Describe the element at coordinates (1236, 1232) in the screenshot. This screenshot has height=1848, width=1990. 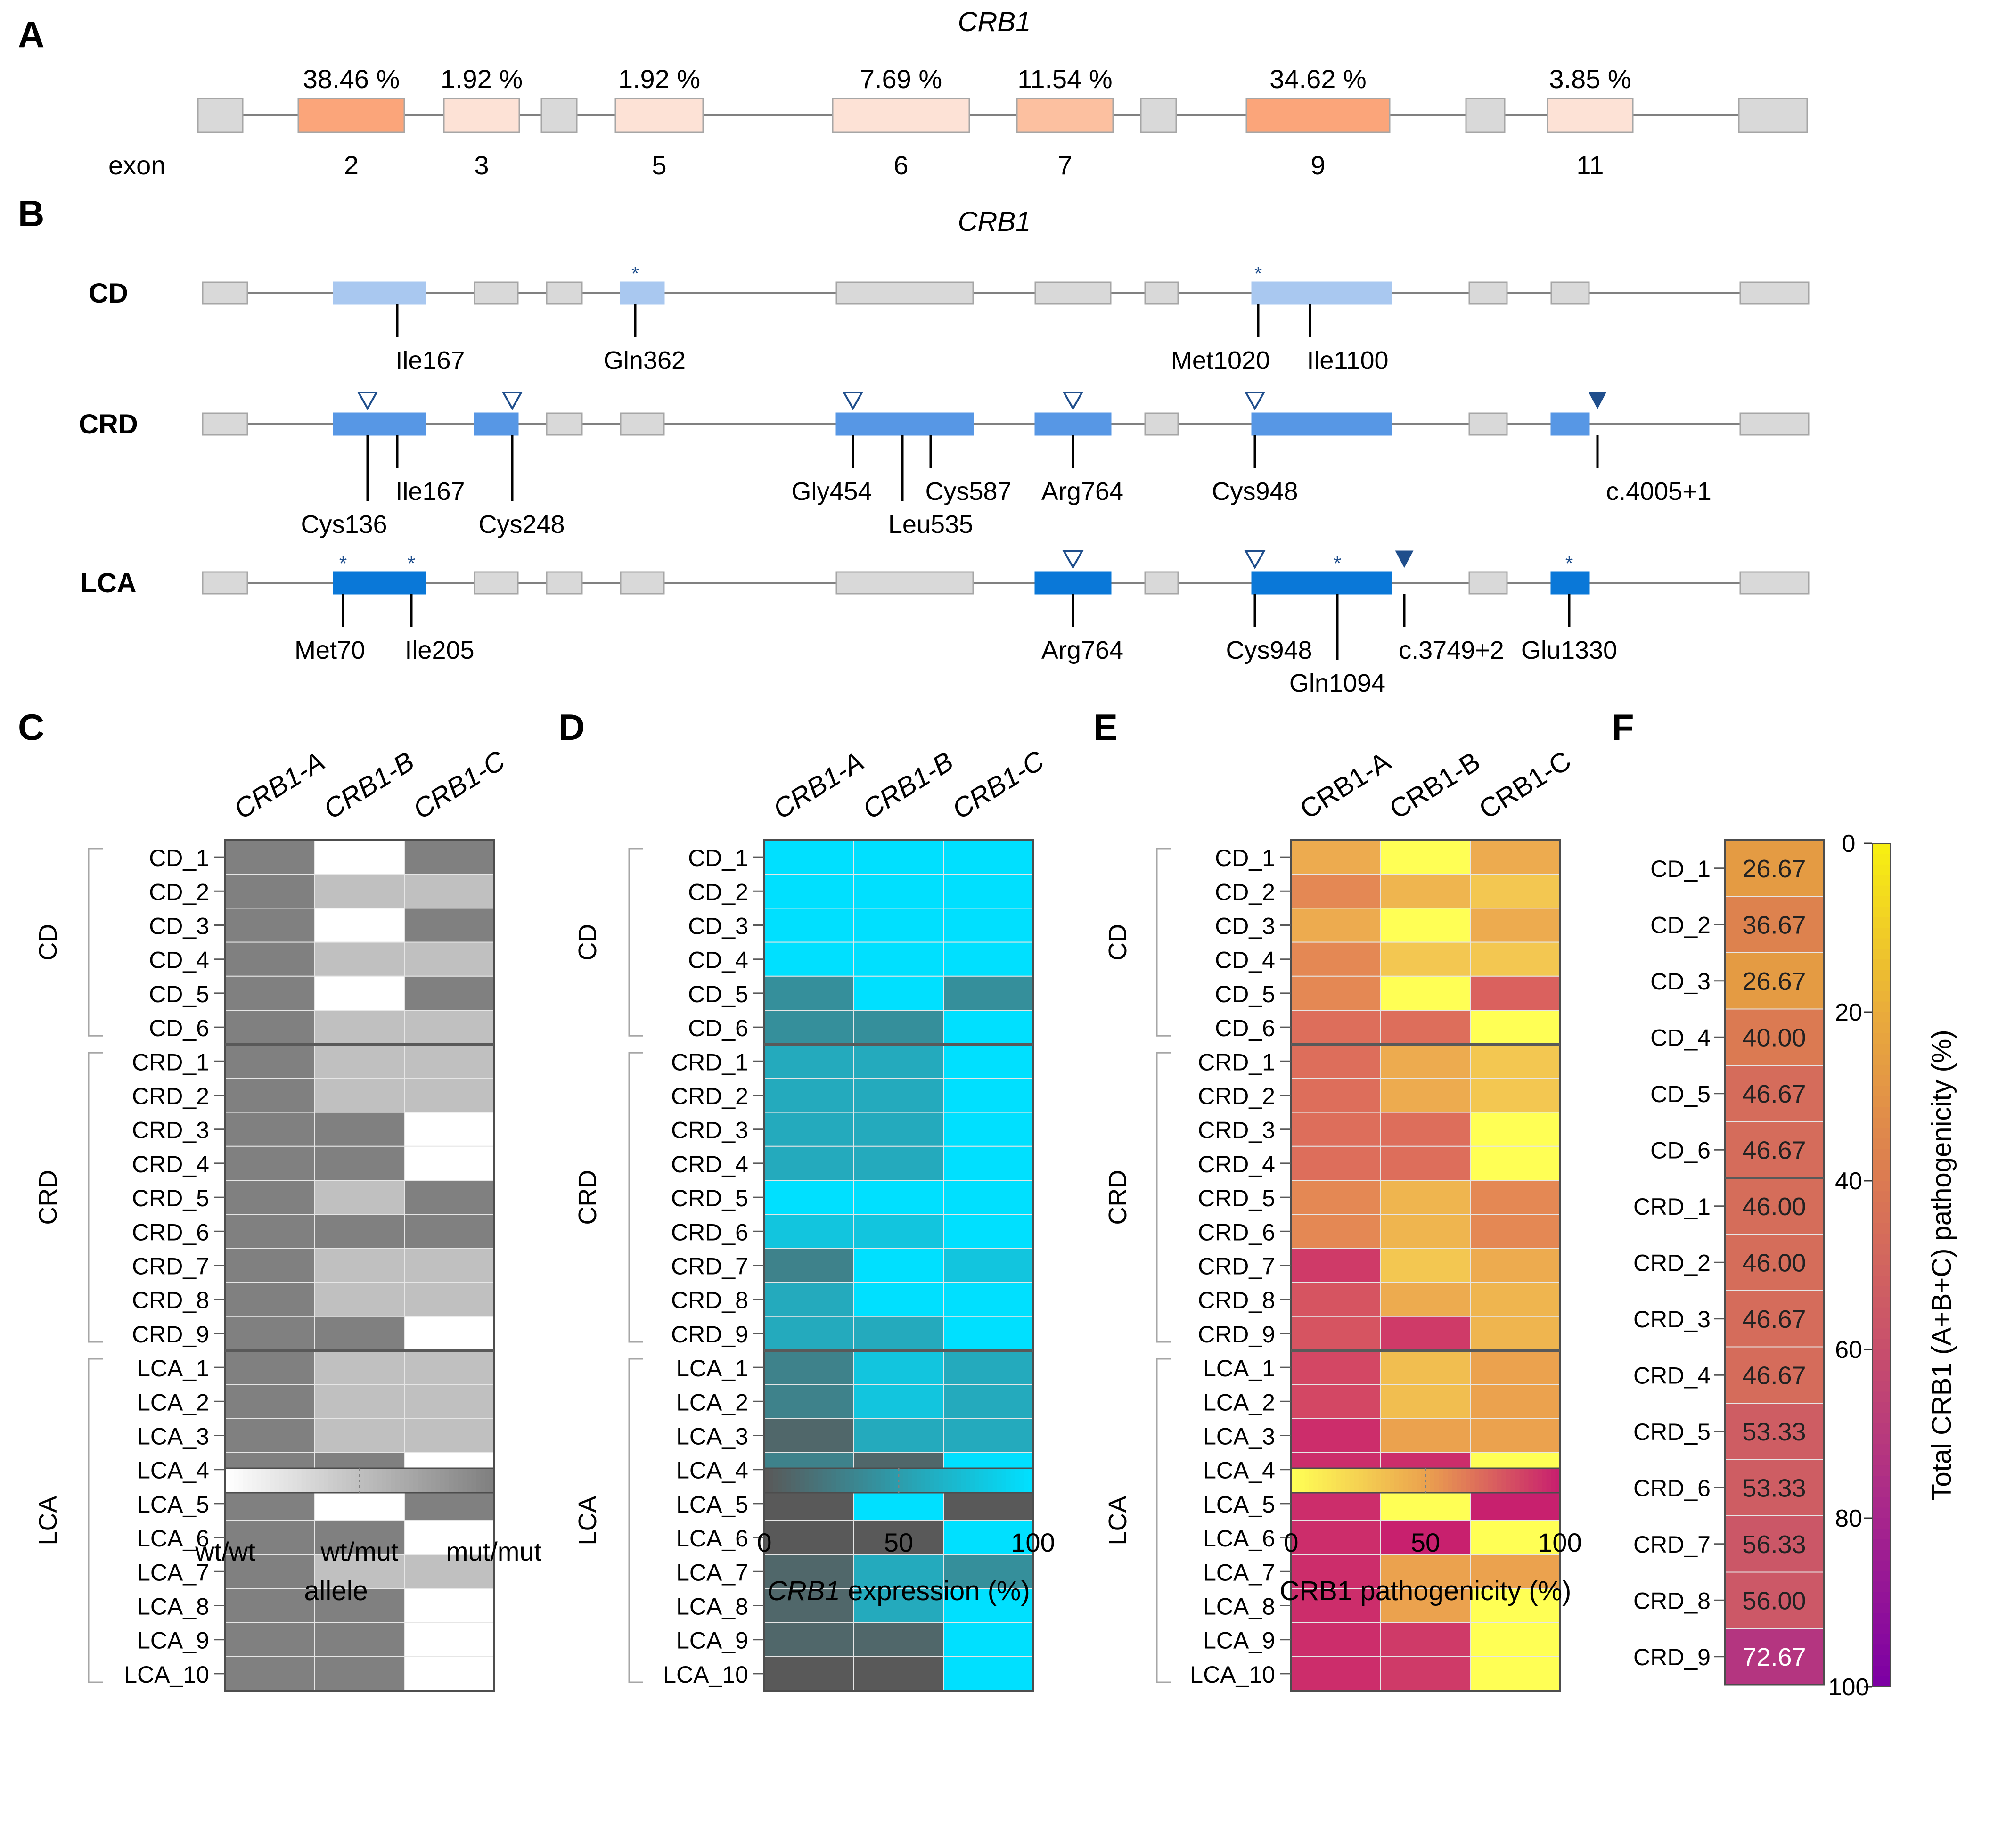
I see `row-label: CRD_6` at that location.